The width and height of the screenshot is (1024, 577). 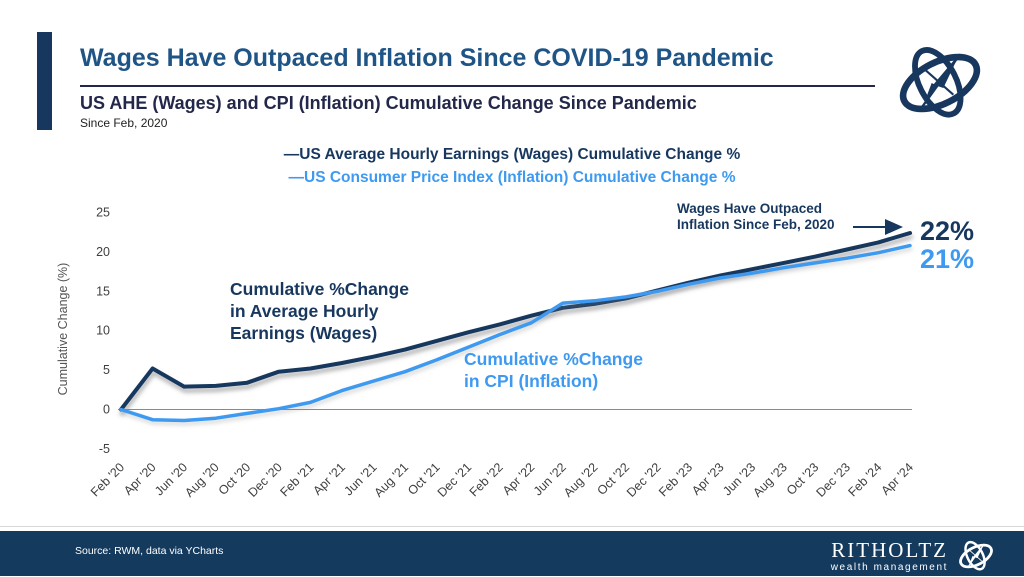 What do you see at coordinates (477, 86) in the screenshot?
I see `title-underline` at bounding box center [477, 86].